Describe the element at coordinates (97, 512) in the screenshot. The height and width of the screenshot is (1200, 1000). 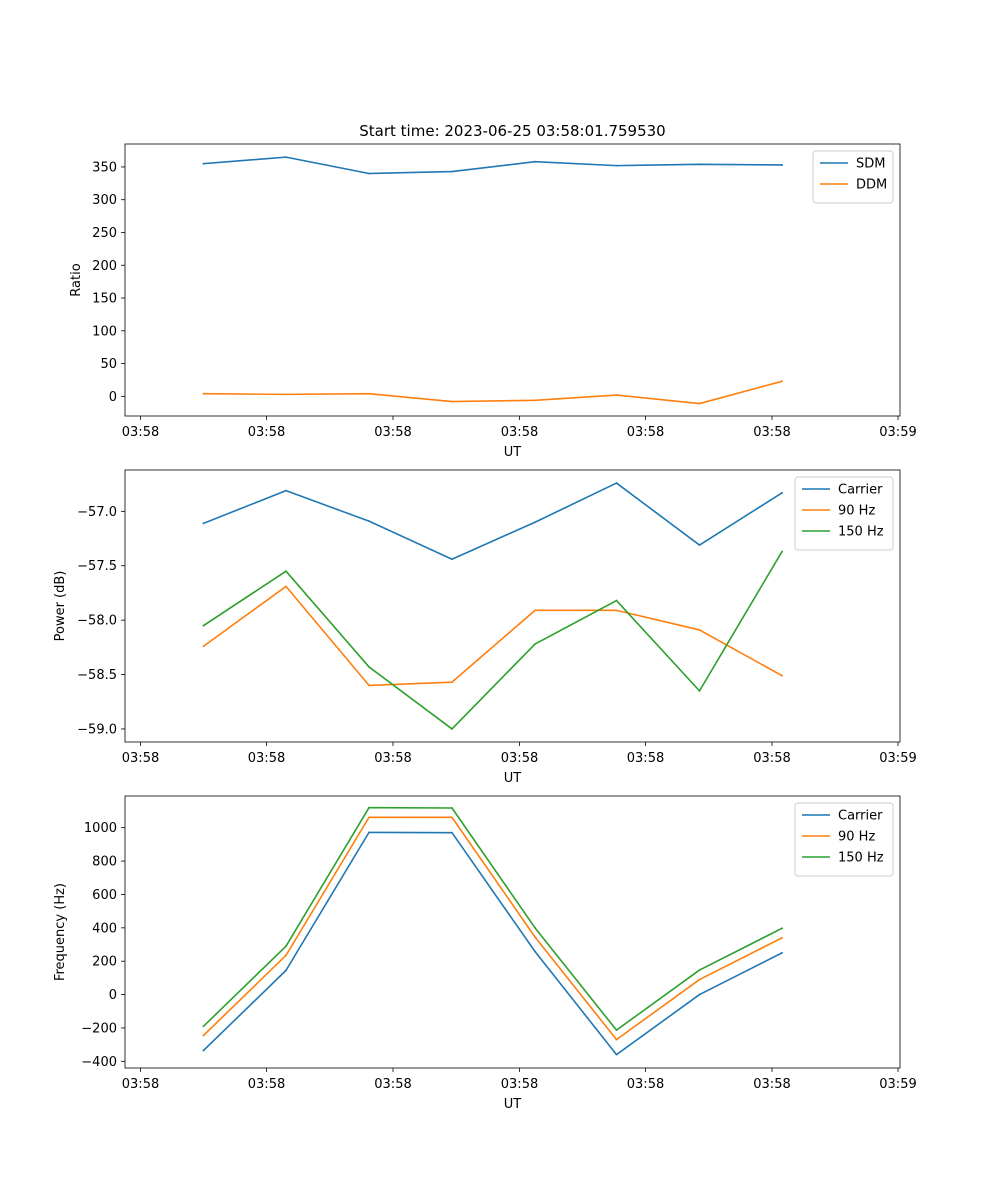
I see `y-tick-label: −57.0` at that location.